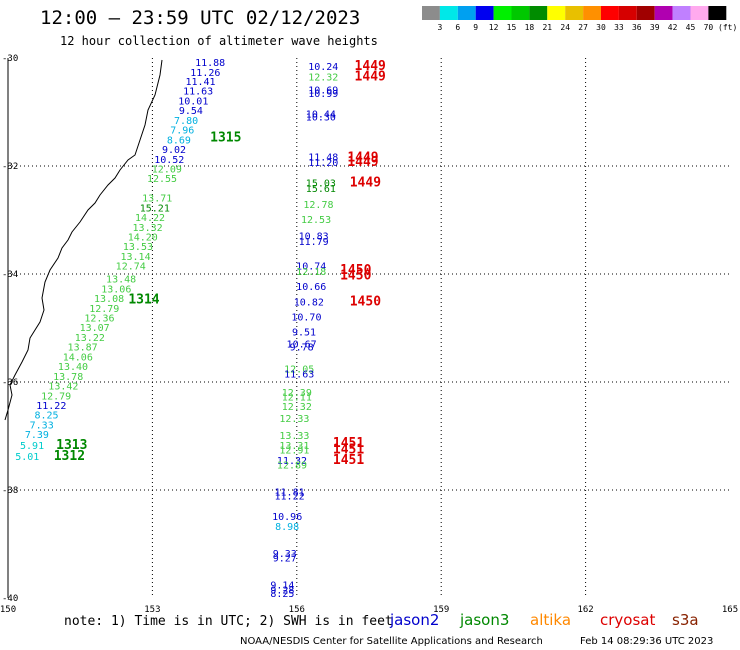 The image size is (740, 650). Describe the element at coordinates (68, 377) in the screenshot. I see `wave-height-value: 13.78` at that location.